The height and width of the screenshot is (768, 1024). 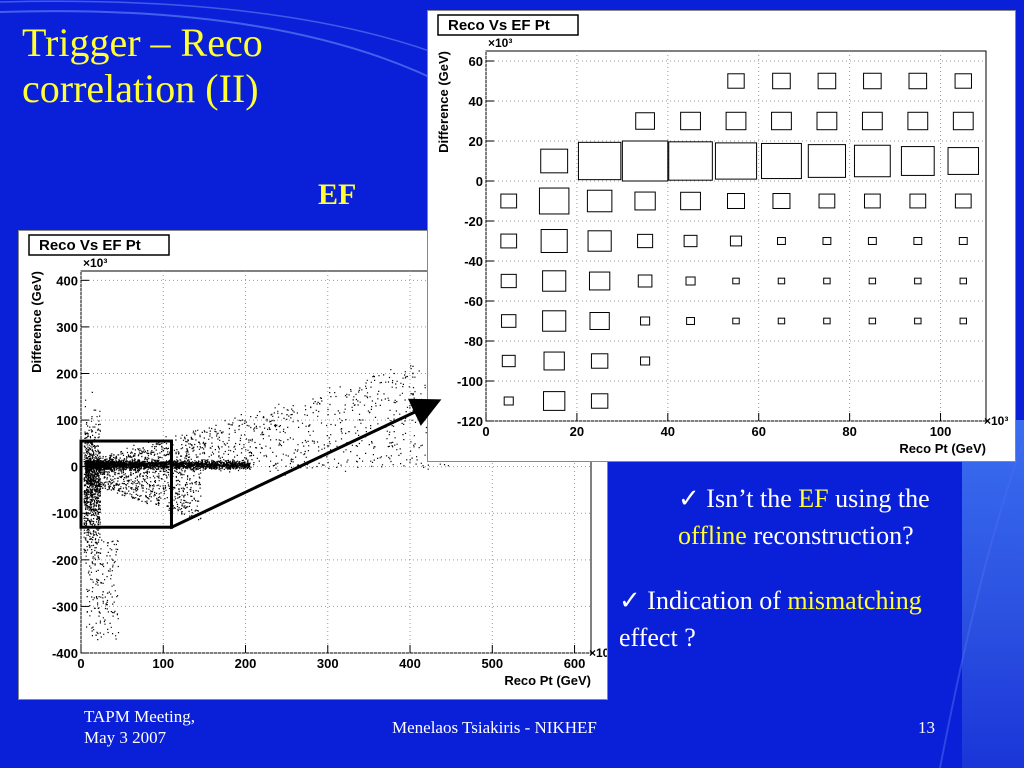 I want to click on footer-meeting: TAPM Meeting, May 3 2007, so click(x=139, y=727).